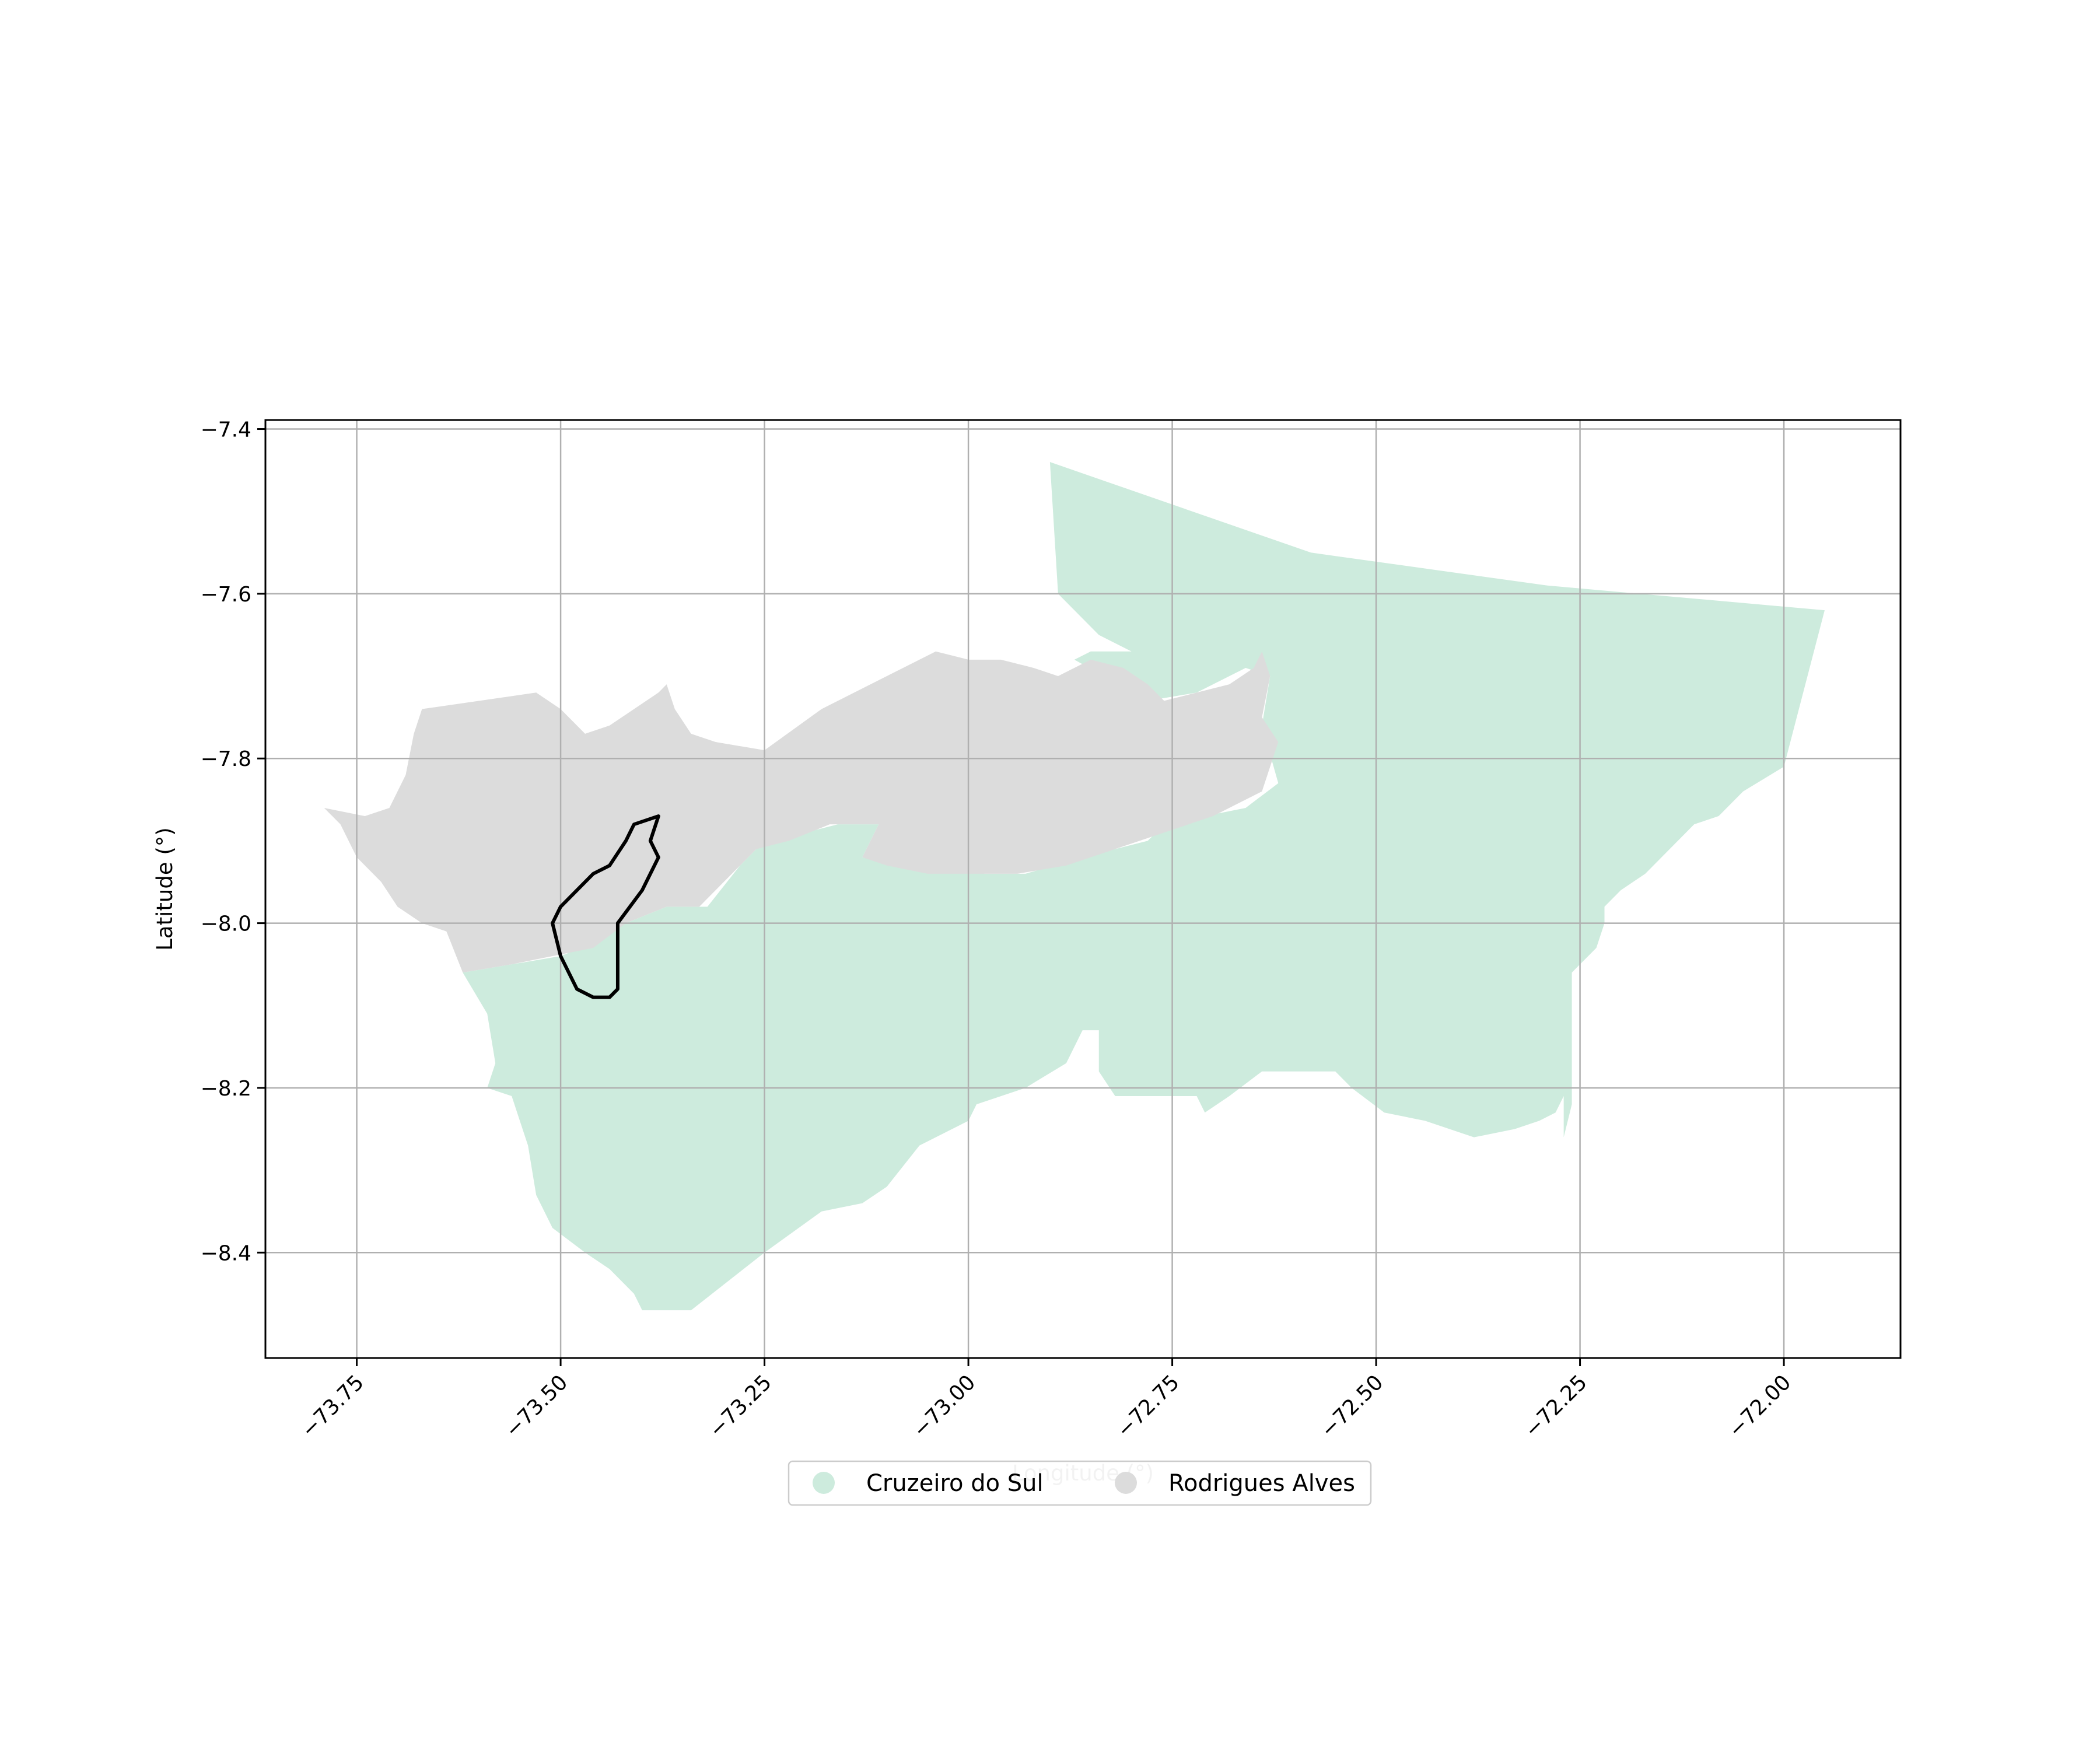  I want to click on legend: Cruzeiro do Sul Rodrigues Alves, so click(1080, 1483).